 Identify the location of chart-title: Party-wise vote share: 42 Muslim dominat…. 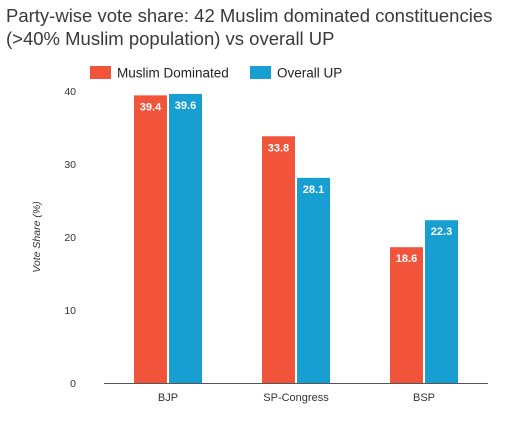
(249, 27).